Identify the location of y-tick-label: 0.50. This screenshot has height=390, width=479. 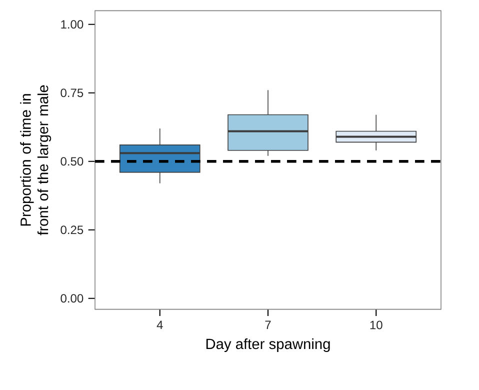
(72, 161).